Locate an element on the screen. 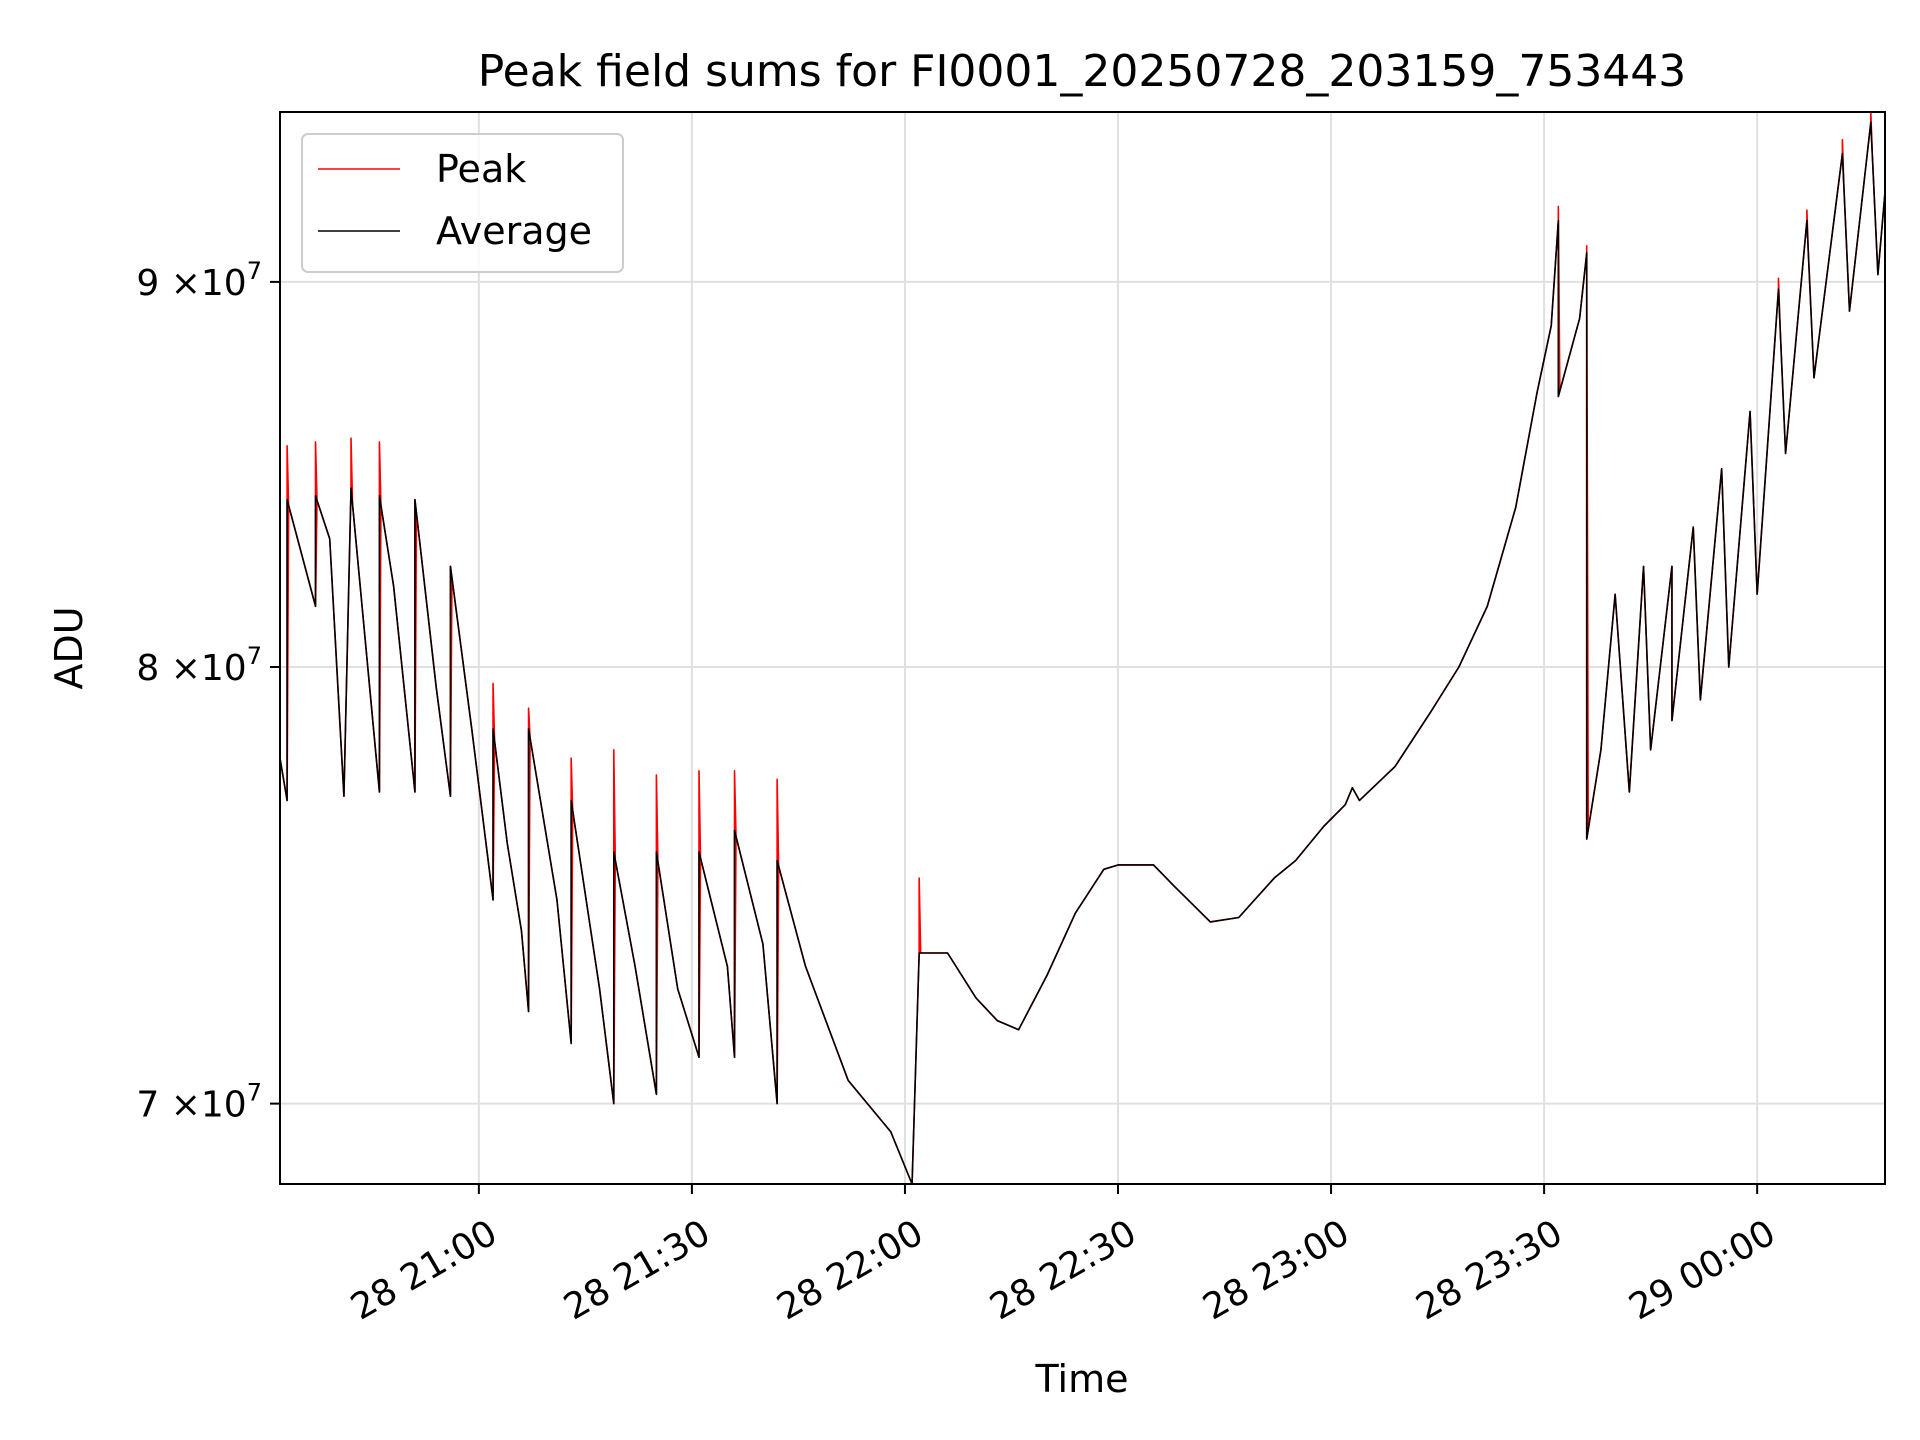 The height and width of the screenshot is (1440, 1920). y-tick-label: 7 ×107 is located at coordinates (199, 1102).